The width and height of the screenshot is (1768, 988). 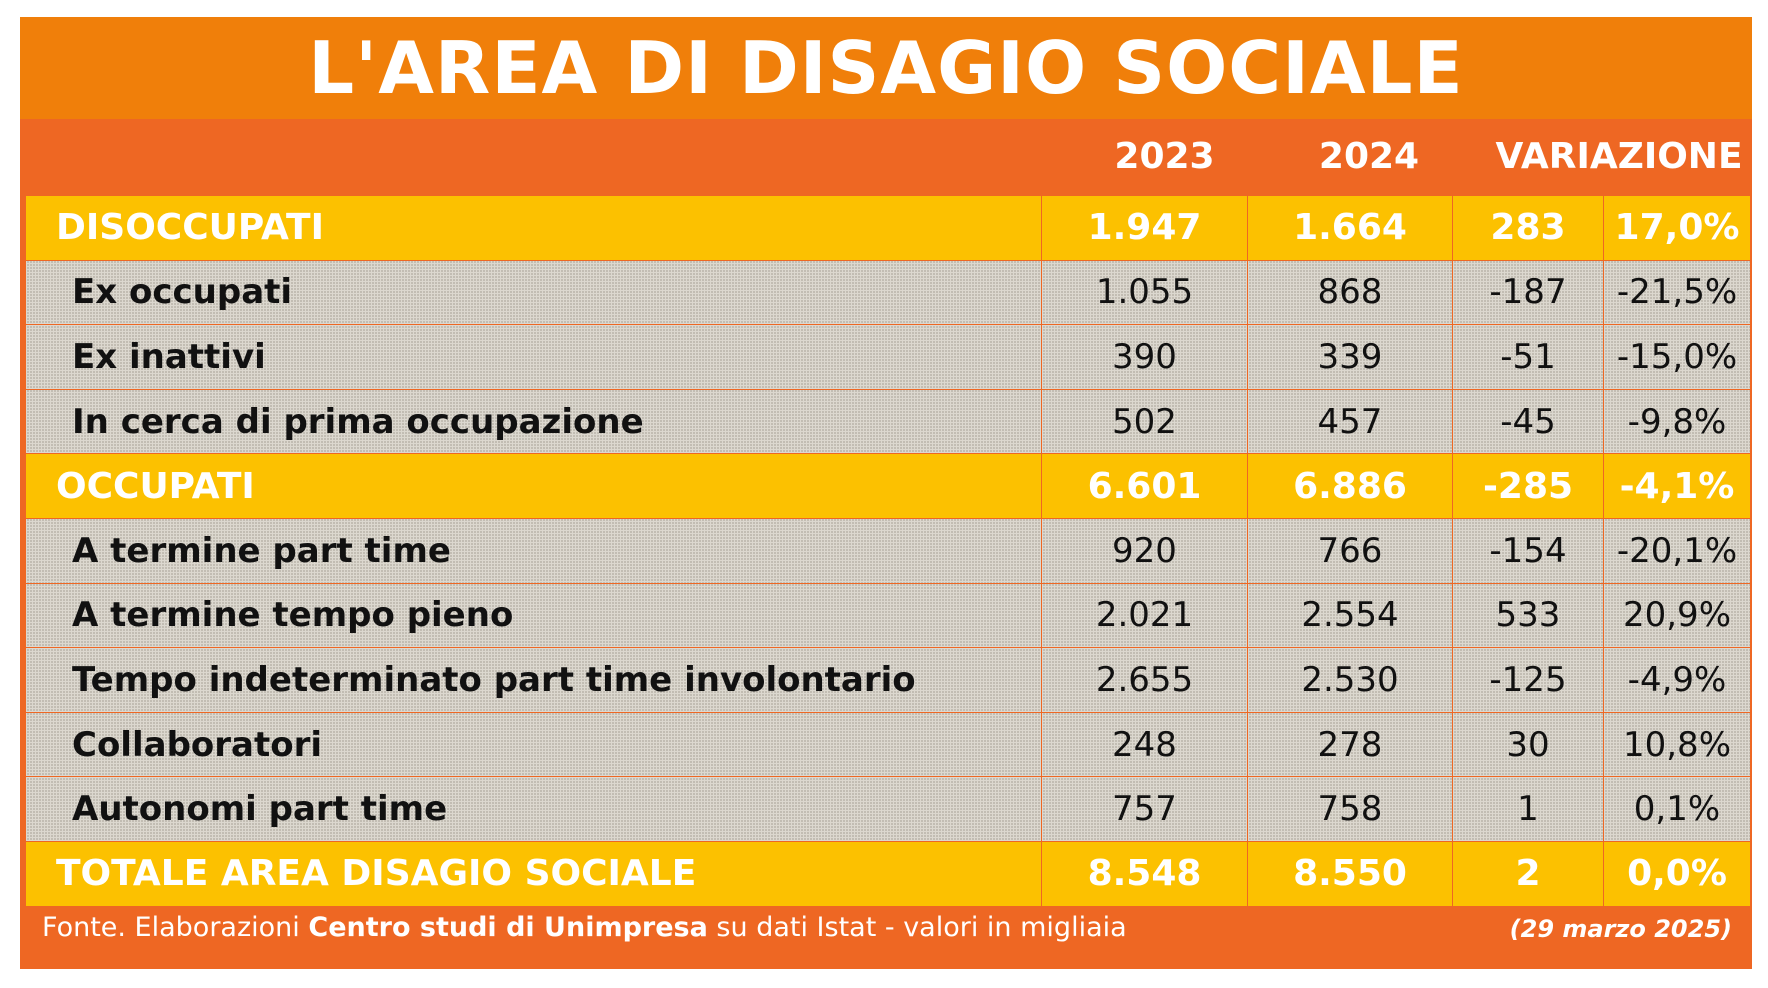 What do you see at coordinates (1350, 680) in the screenshot?
I see `value-2024: 2.530` at bounding box center [1350, 680].